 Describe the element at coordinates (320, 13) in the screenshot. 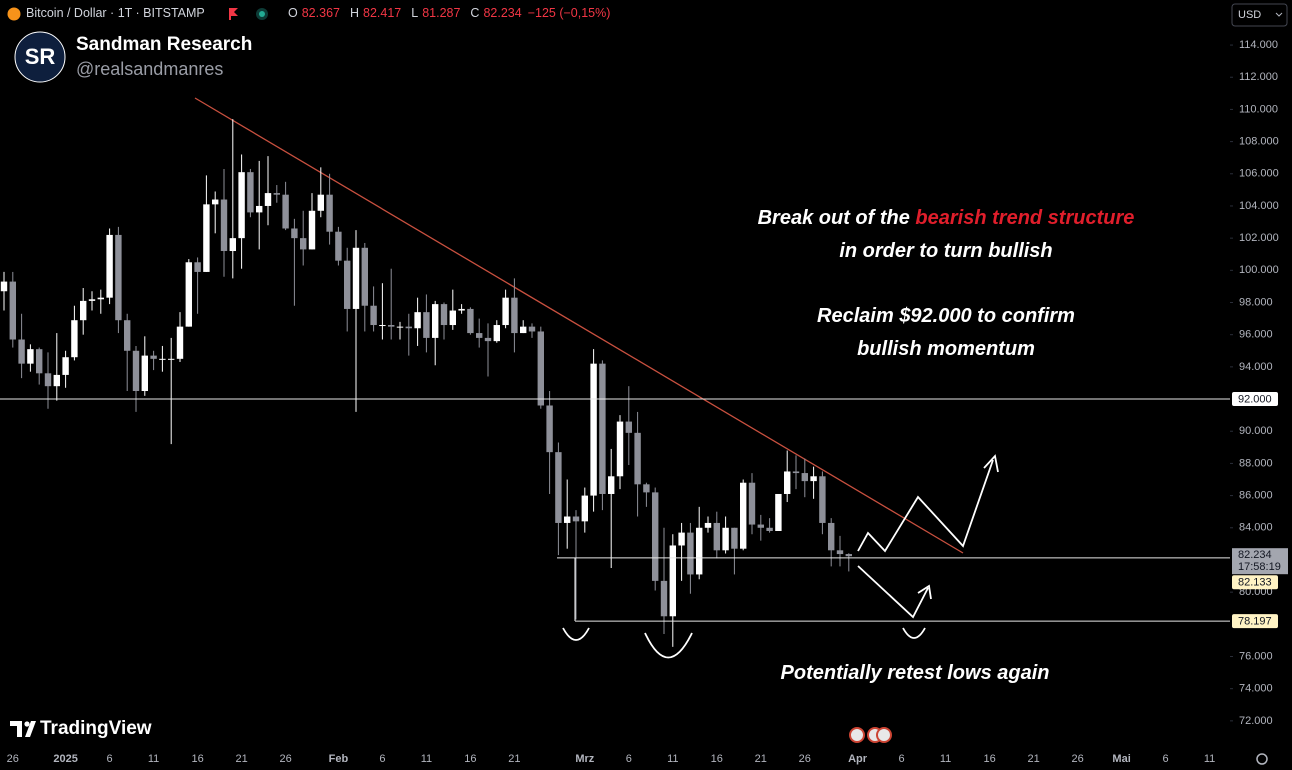

I see `ohlc-value: 82.367` at that location.